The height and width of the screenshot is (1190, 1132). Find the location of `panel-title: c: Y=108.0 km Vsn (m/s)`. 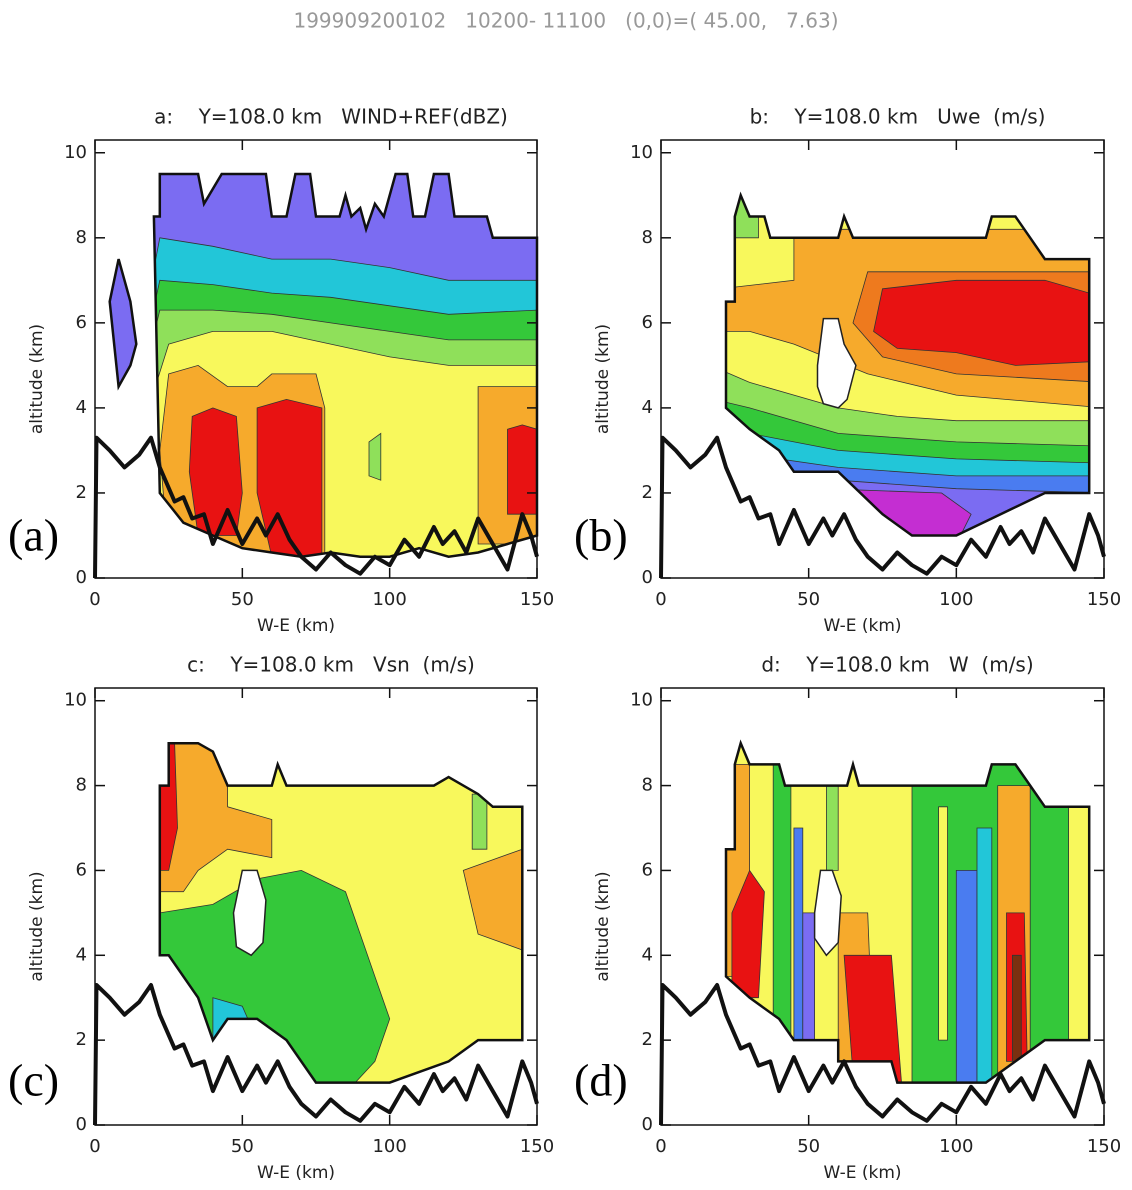

panel-title: c: Y=108.0 km Vsn (m/s) is located at coordinates (331, 665).